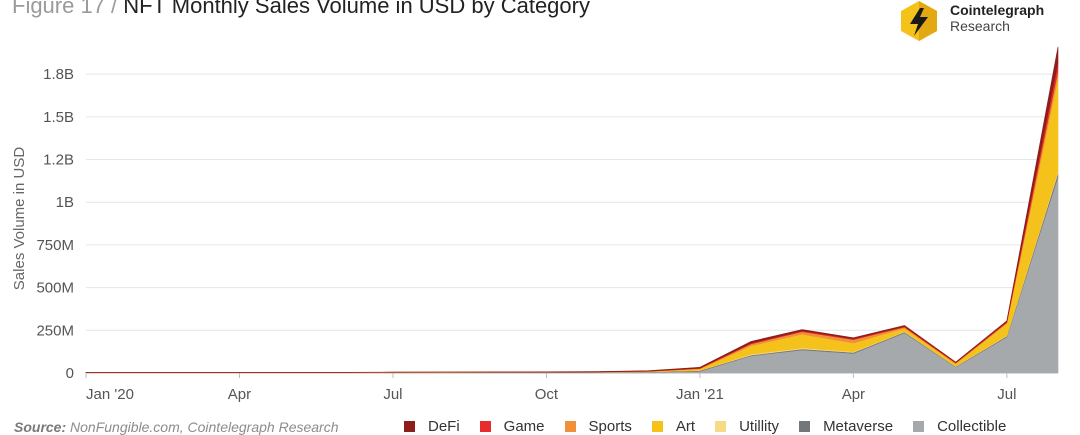 The height and width of the screenshot is (435, 1080). I want to click on legend-item-defi: DeFi, so click(432, 426).